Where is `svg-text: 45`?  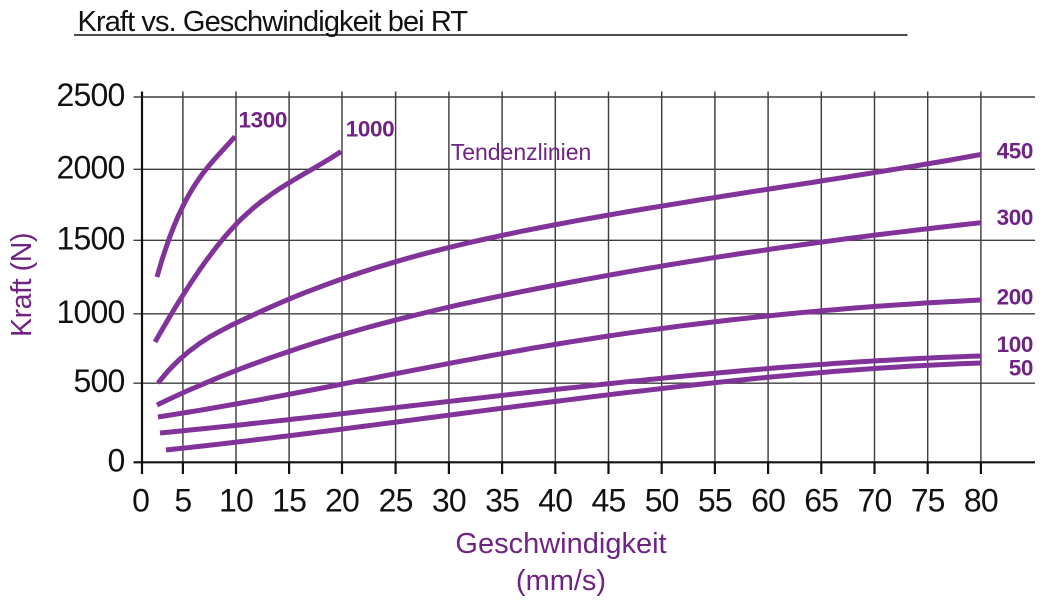 svg-text: 45 is located at coordinates (609, 501).